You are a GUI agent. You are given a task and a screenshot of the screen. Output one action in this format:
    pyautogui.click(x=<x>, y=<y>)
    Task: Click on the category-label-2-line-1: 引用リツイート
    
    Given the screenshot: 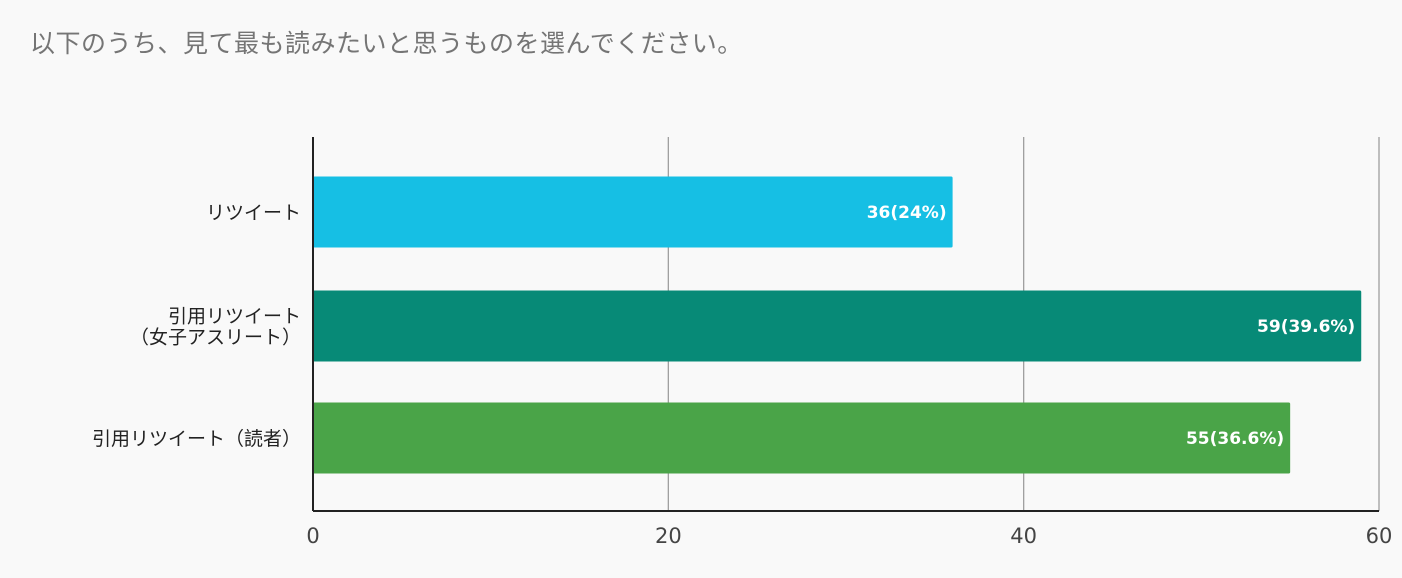 What is the action you would take?
    pyautogui.click(x=234, y=317)
    